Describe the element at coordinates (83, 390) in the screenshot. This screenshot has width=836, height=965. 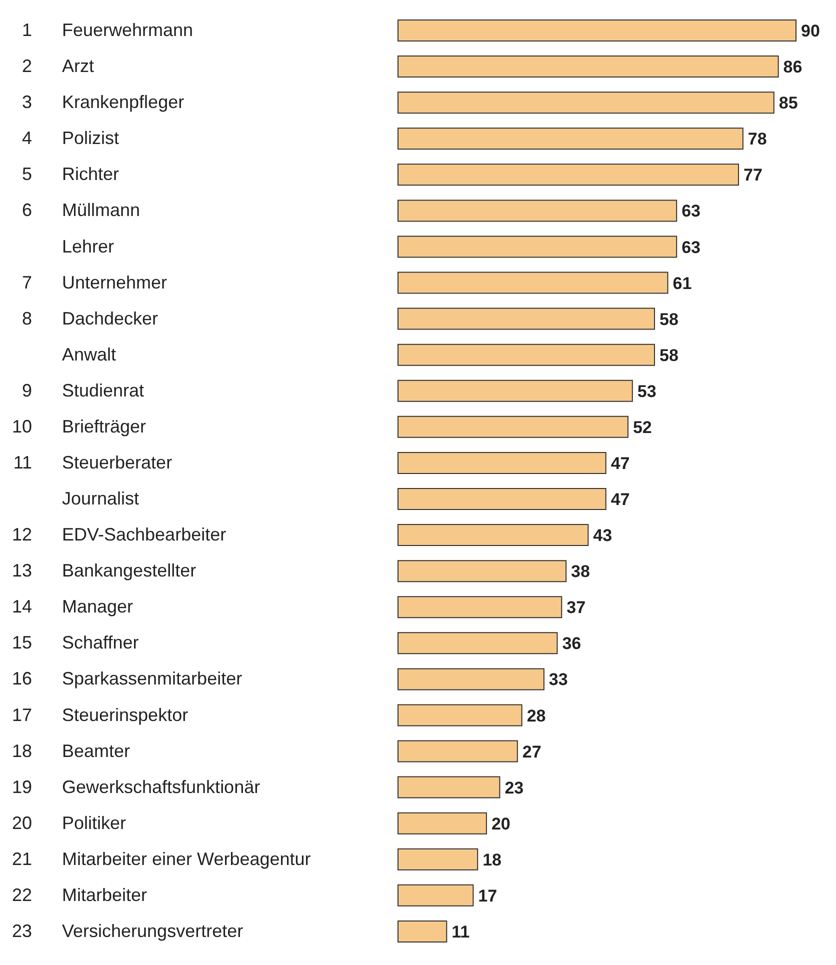
I see `category-label: 9 Studienrat` at that location.